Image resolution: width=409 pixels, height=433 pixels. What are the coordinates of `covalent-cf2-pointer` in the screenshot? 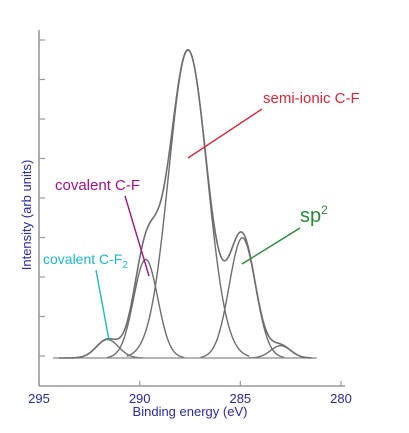 It's located at (102, 305).